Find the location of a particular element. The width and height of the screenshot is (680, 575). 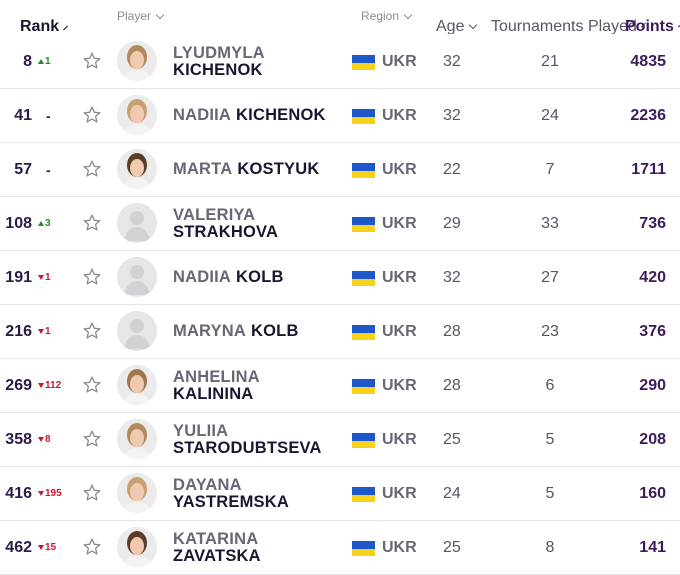

age-header-label: Age is located at coordinates (450, 26).